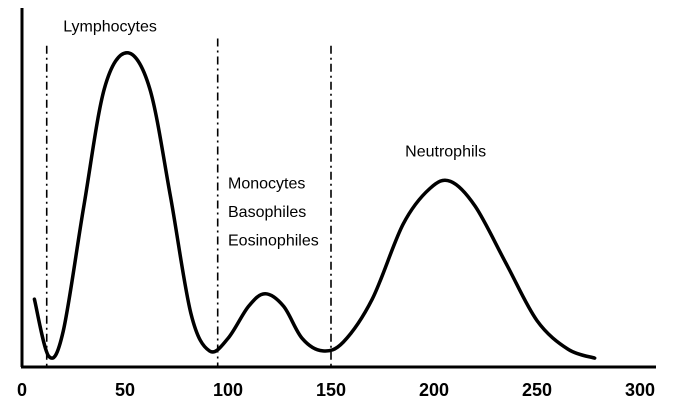  What do you see at coordinates (22, 390) in the screenshot?
I see `x-tick-label-0: 0` at bounding box center [22, 390].